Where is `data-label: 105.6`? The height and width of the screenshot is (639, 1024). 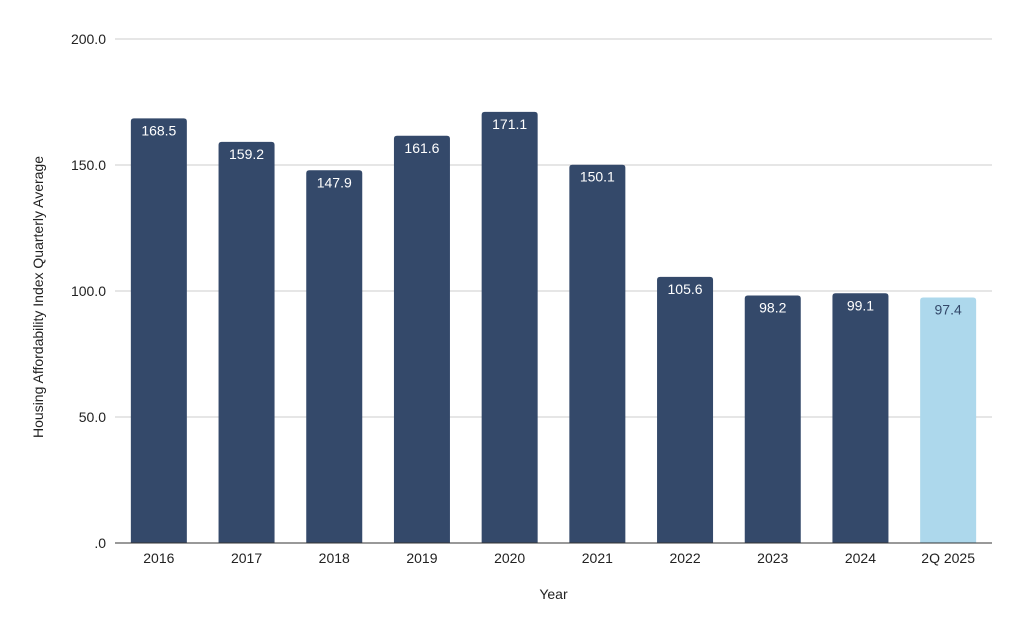 data-label: 105.6 is located at coordinates (685, 289).